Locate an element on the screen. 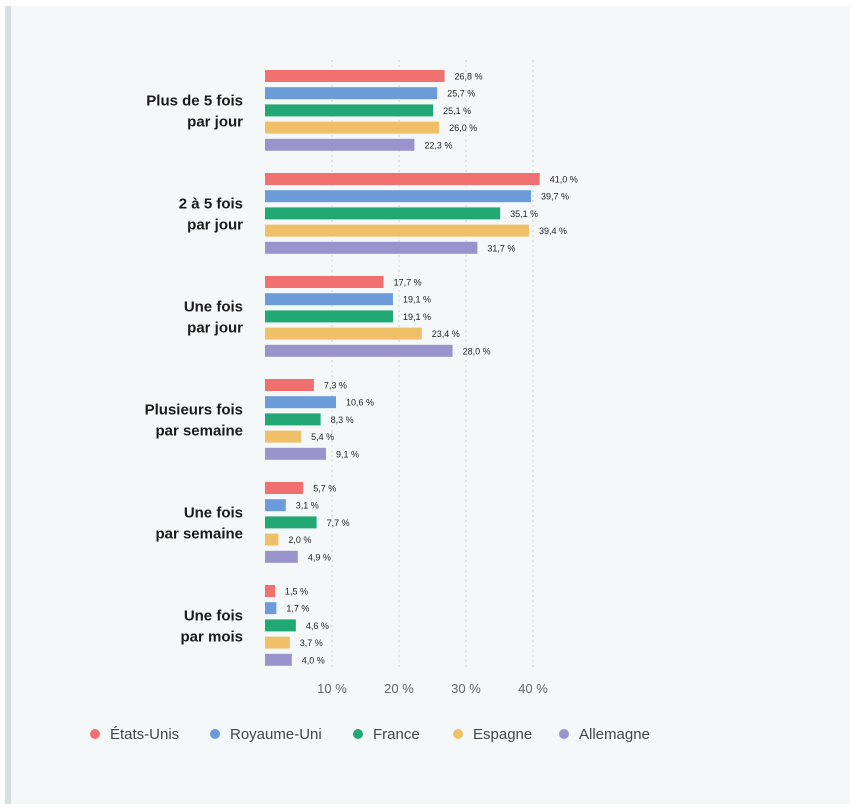  data-label: 17,7 % is located at coordinates (408, 283).